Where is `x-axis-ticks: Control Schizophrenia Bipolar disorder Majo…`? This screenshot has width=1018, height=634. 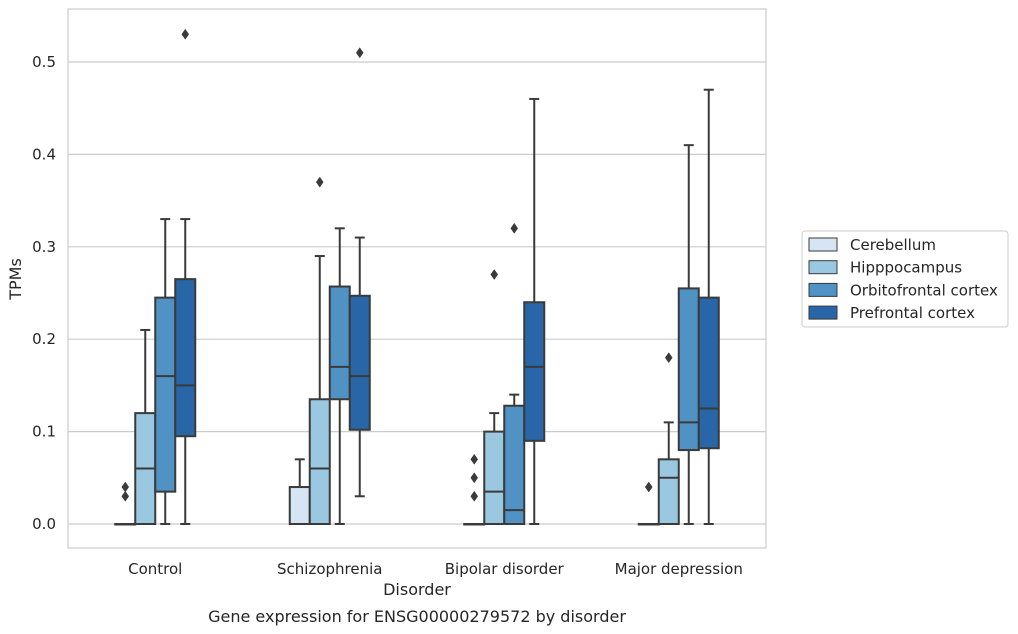 x-axis-ticks: Control Schizophrenia Bipolar disorder Majo… is located at coordinates (435, 569).